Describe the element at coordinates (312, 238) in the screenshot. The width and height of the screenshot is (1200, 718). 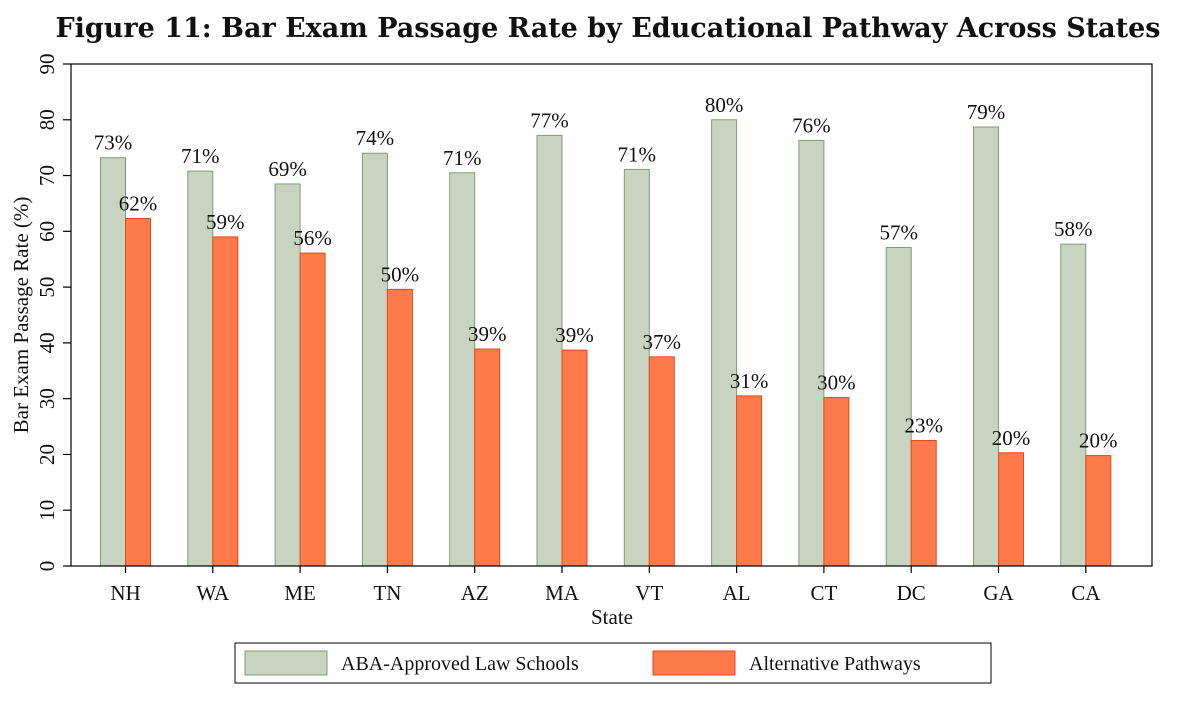
I see `data-label-alternative-me: 56%` at that location.